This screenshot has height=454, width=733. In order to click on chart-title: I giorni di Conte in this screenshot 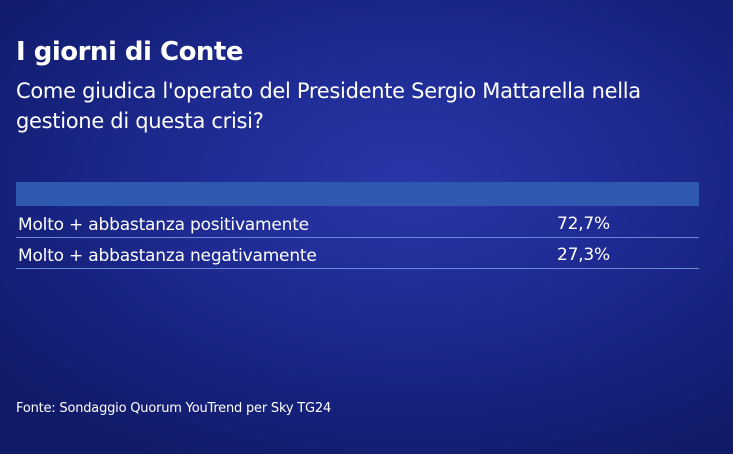, I will do `click(130, 52)`.